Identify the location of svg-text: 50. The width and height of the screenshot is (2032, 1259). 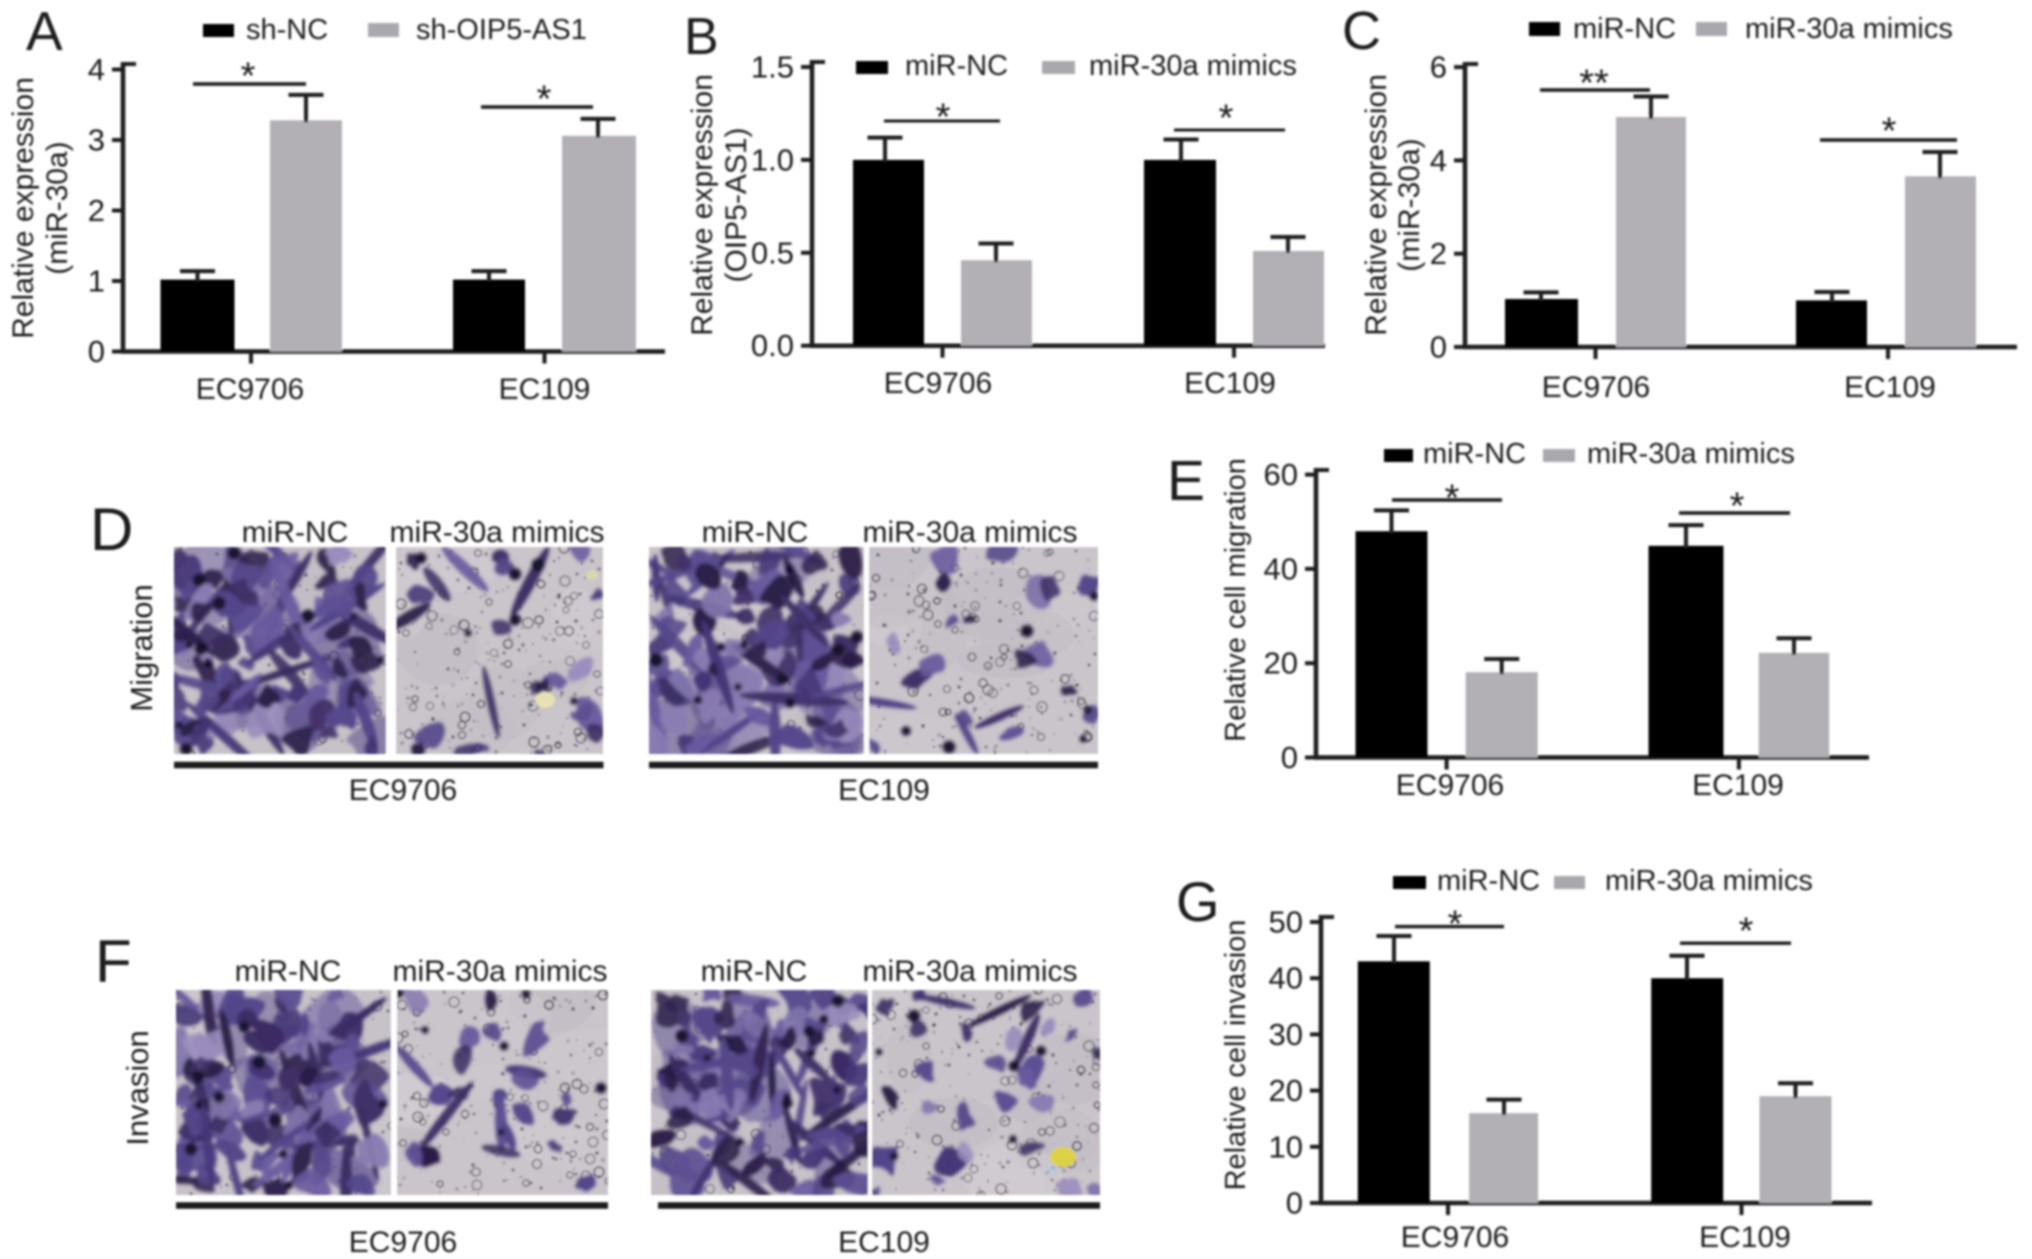
(1286, 922).